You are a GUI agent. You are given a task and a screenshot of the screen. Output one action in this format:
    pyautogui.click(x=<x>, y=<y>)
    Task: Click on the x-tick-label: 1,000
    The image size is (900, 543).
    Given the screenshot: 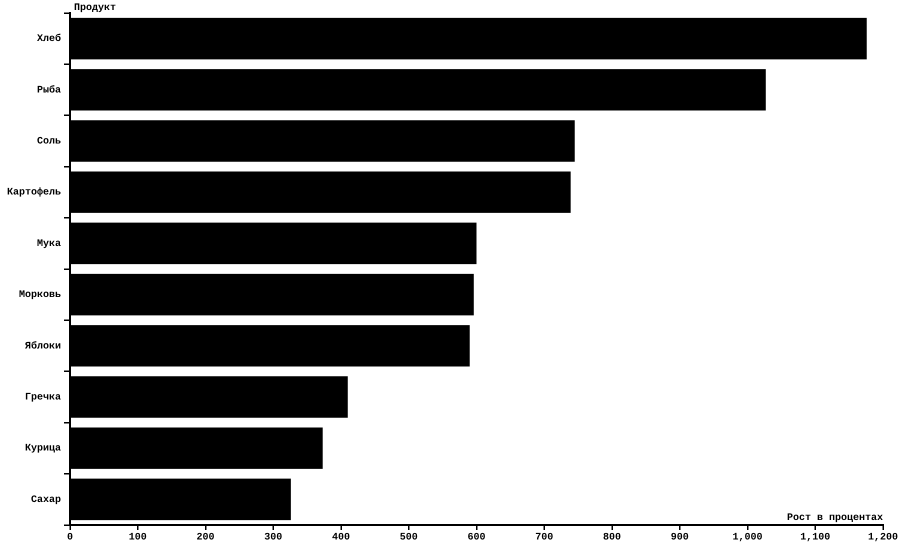 What is the action you would take?
    pyautogui.click(x=747, y=537)
    